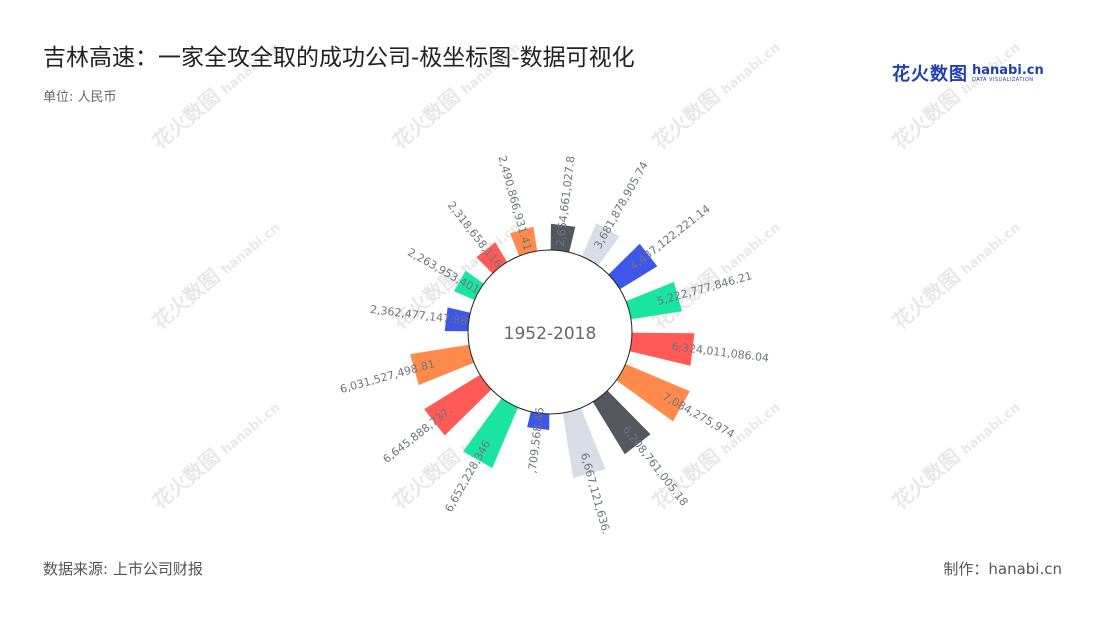 The width and height of the screenshot is (1100, 620). What do you see at coordinates (669, 237) in the screenshot?
I see `bar-label-3: 4,437,122,221.14` at bounding box center [669, 237].